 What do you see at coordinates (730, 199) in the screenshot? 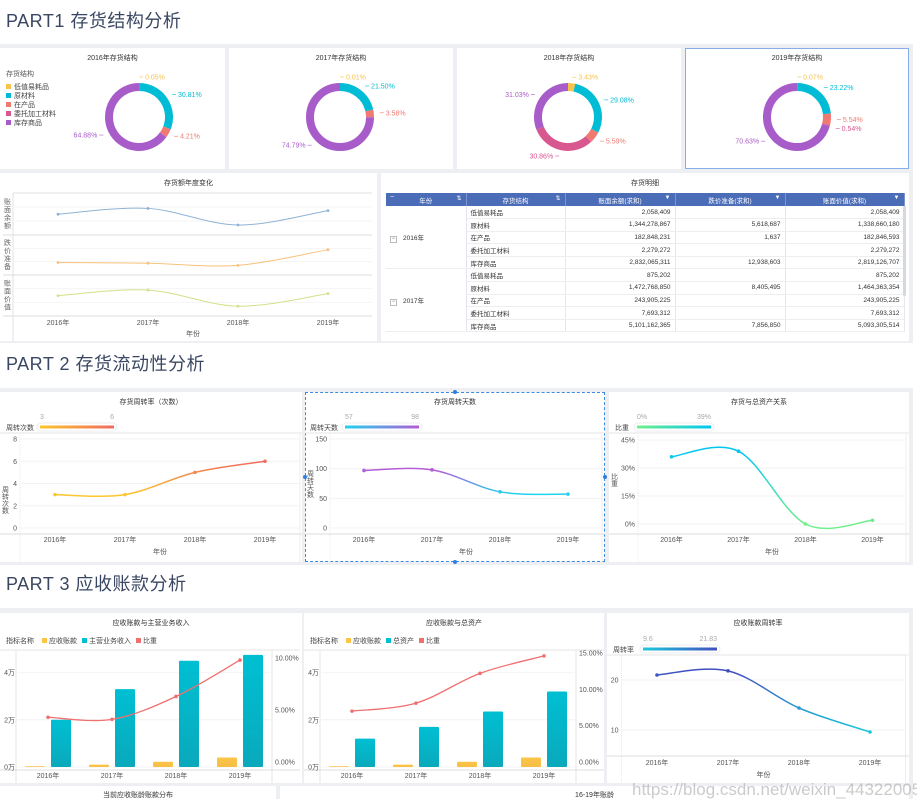
I see `column-header: 跌价准备(求和)▼` at bounding box center [730, 199].